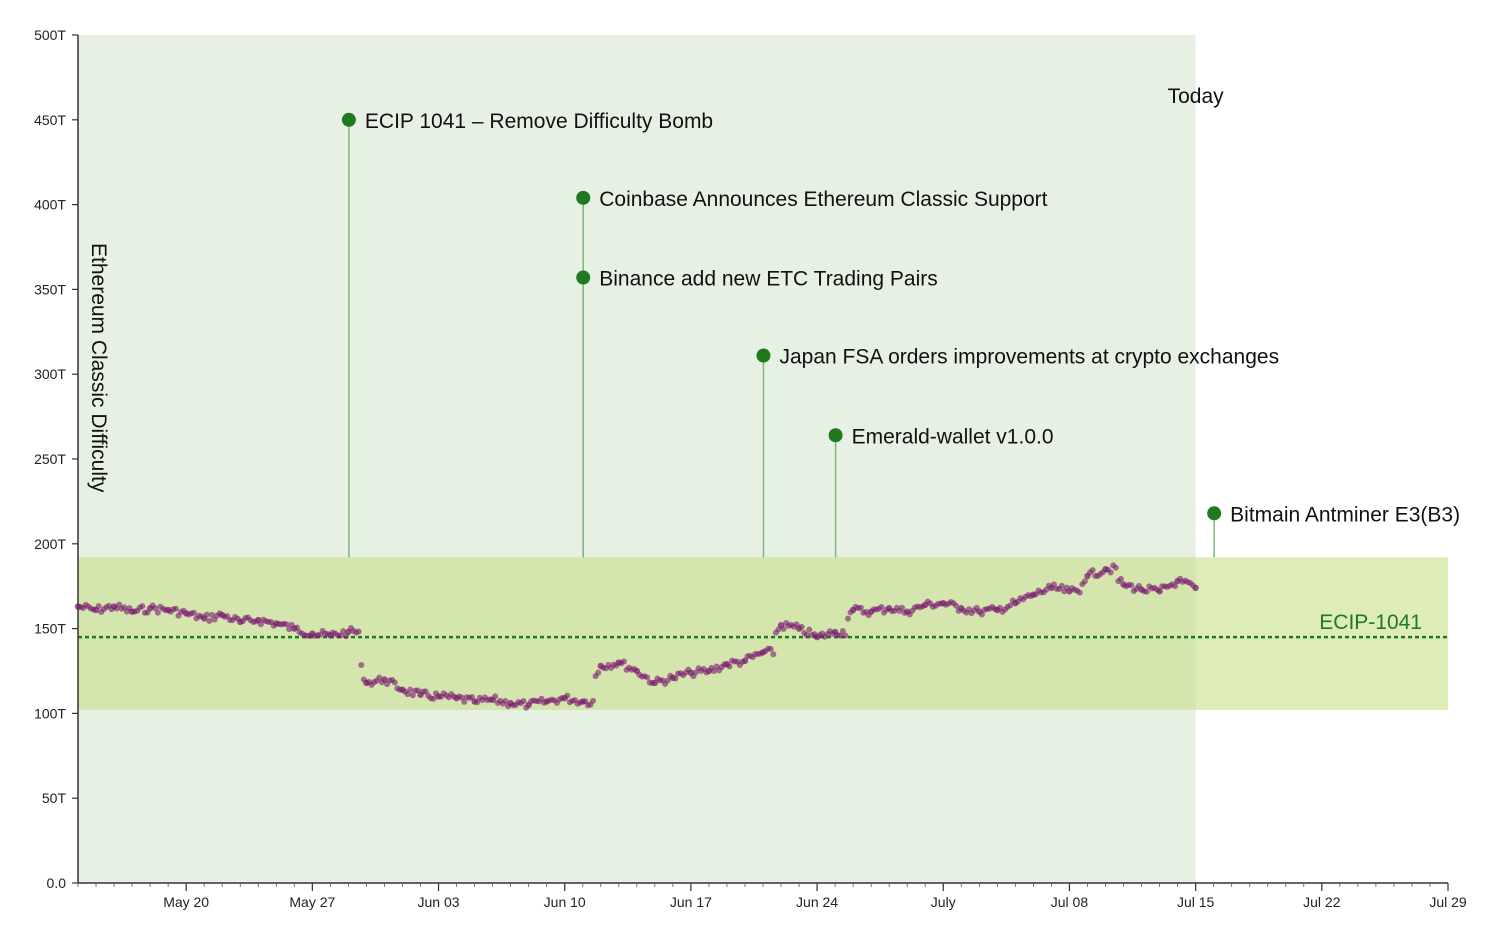 The width and height of the screenshot is (1500, 952). Describe the element at coordinates (312, 902) in the screenshot. I see `x-tick-label: May 27` at that location.